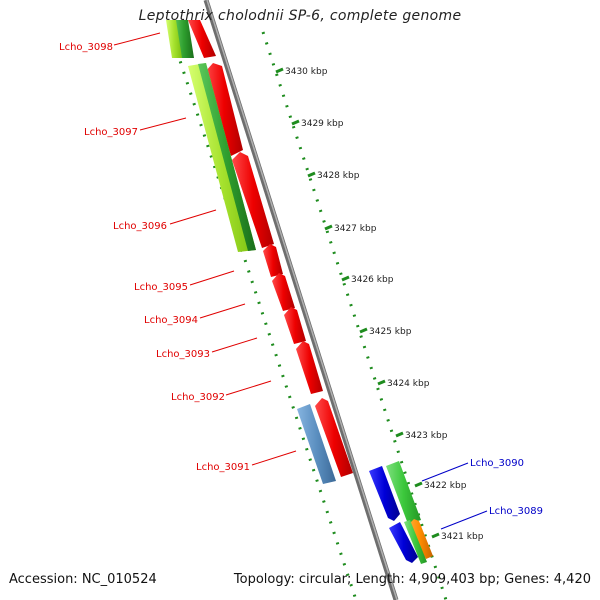  What do you see at coordinates (390, 332) in the screenshot?
I see `ruler-tick-label: 3425 kbp` at bounding box center [390, 332].